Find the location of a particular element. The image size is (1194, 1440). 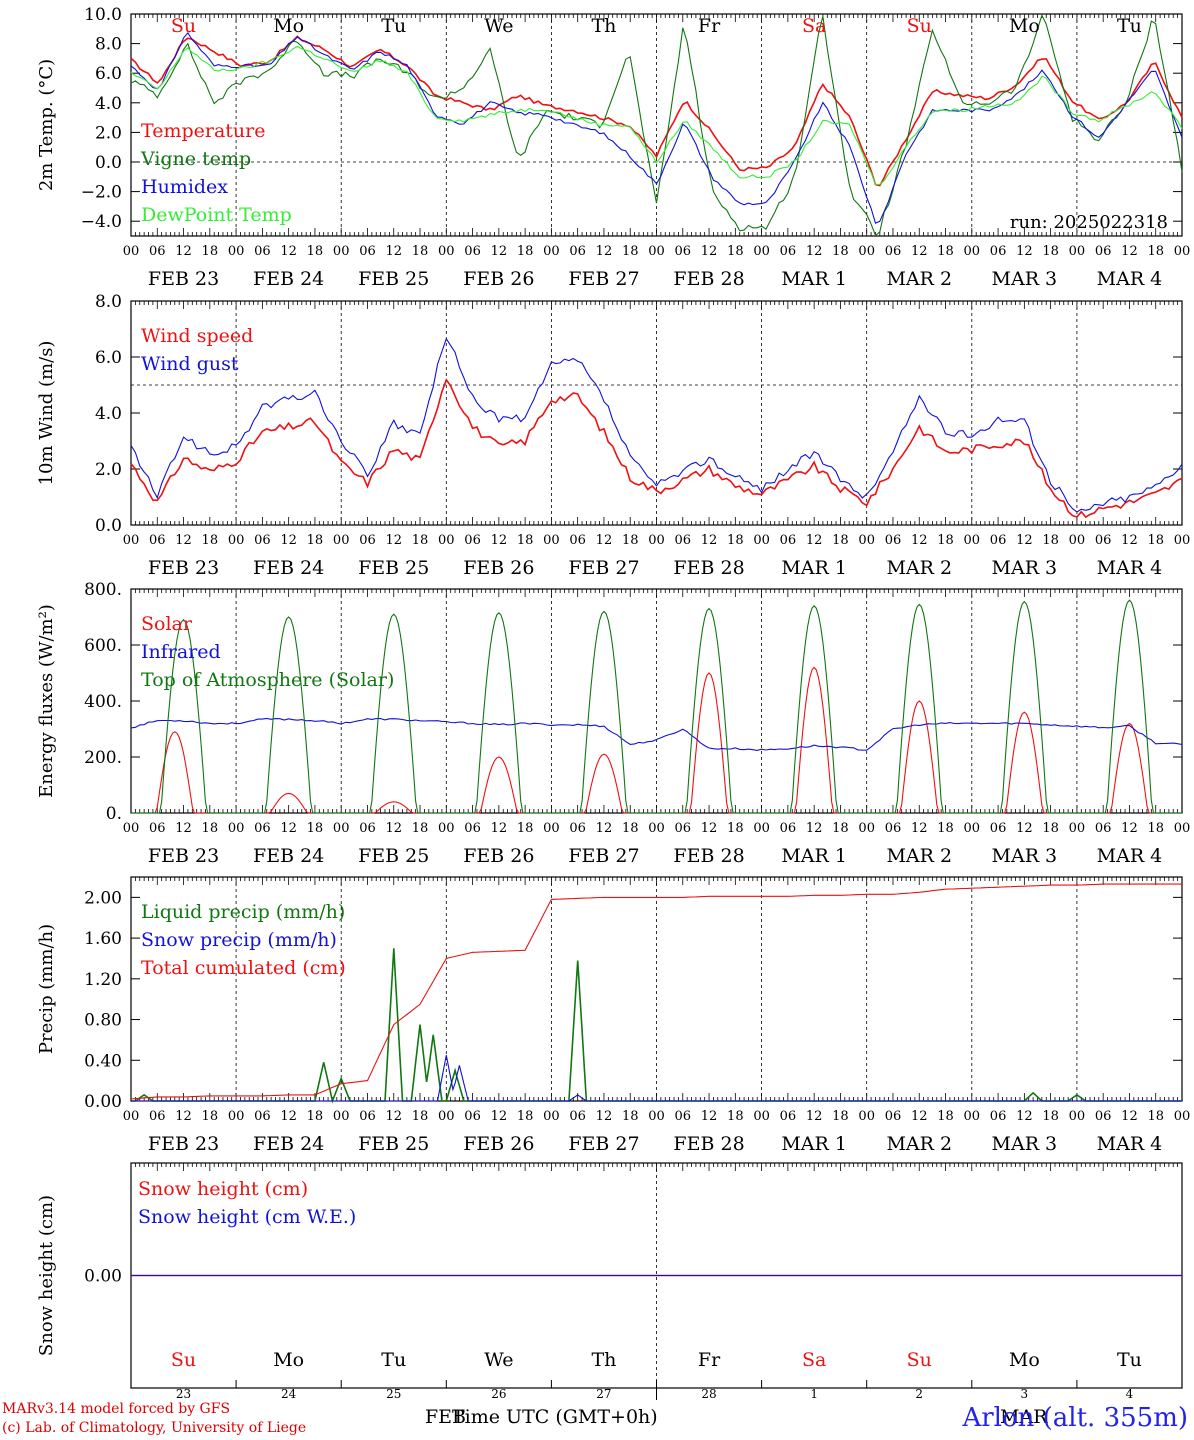

y-axis-title: Energy fluxes (W/m²) is located at coordinates (46, 701).